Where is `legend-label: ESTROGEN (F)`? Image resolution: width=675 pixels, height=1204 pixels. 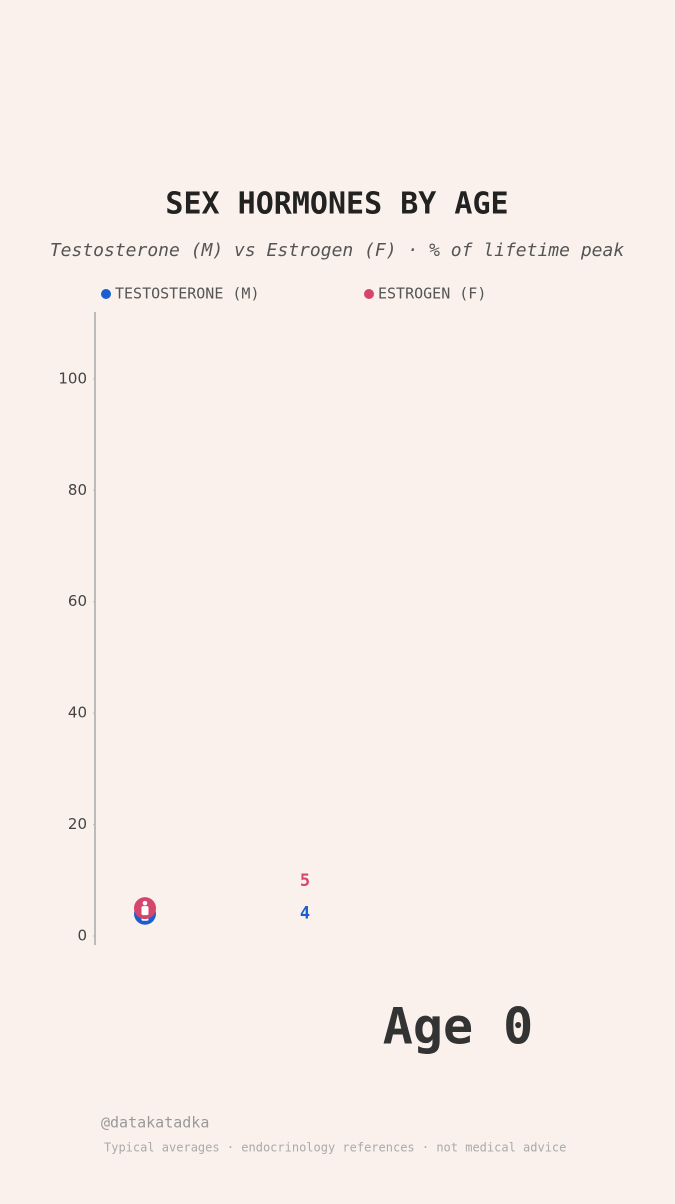
legend-label: ESTROGEN (F) is located at coordinates (432, 294).